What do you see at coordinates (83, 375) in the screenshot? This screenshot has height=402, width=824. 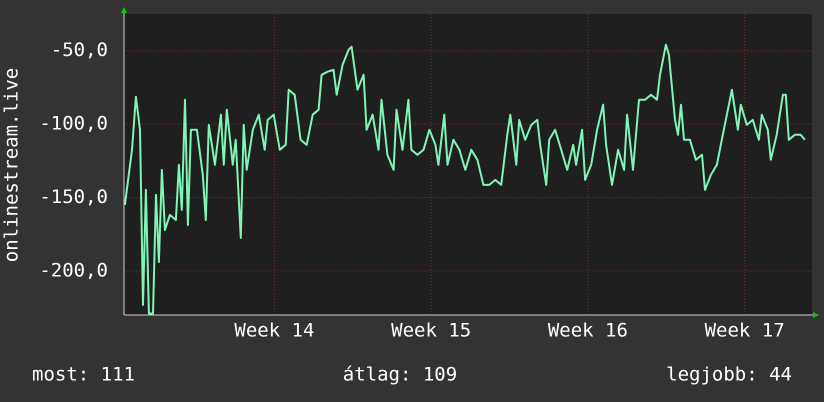 I see `stat-current: most: 111` at bounding box center [83, 375].